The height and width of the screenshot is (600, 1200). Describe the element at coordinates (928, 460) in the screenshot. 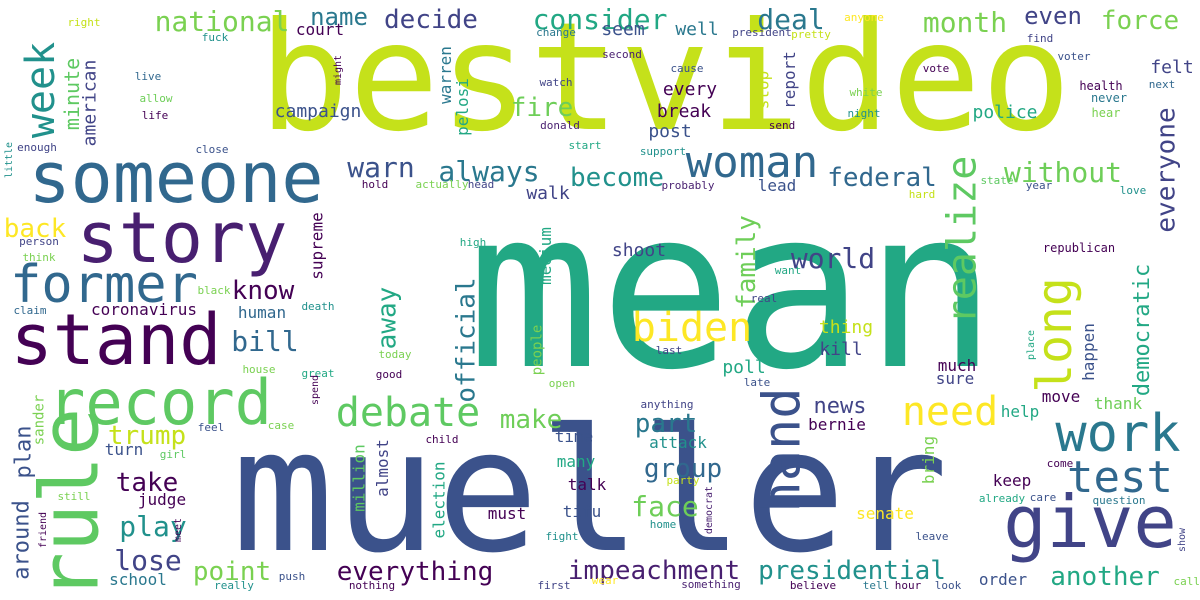

I see `word-bring: bring` at that location.